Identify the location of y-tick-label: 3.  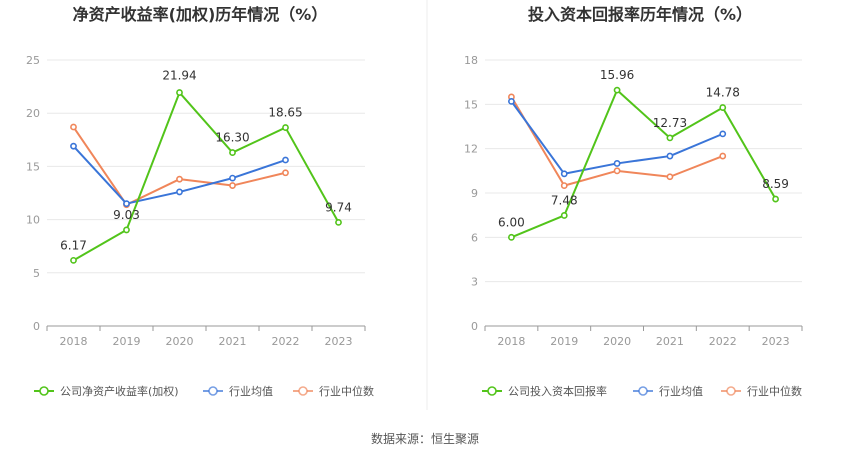
(474, 282).